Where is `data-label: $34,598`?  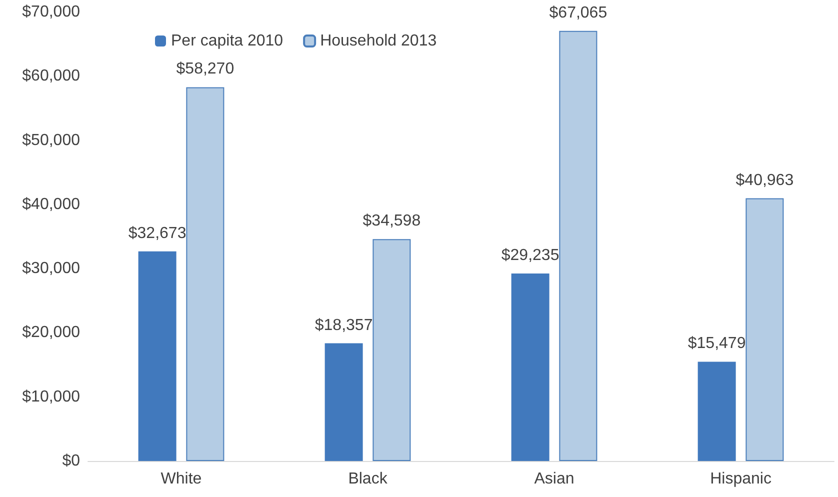 data-label: $34,598 is located at coordinates (391, 221).